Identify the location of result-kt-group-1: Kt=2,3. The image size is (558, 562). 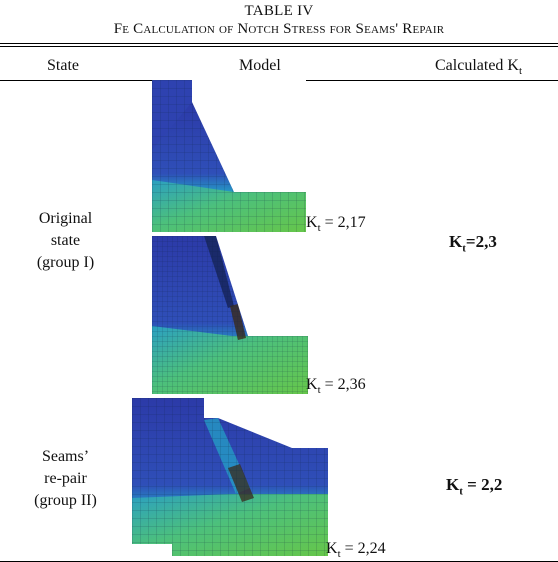
(473, 243).